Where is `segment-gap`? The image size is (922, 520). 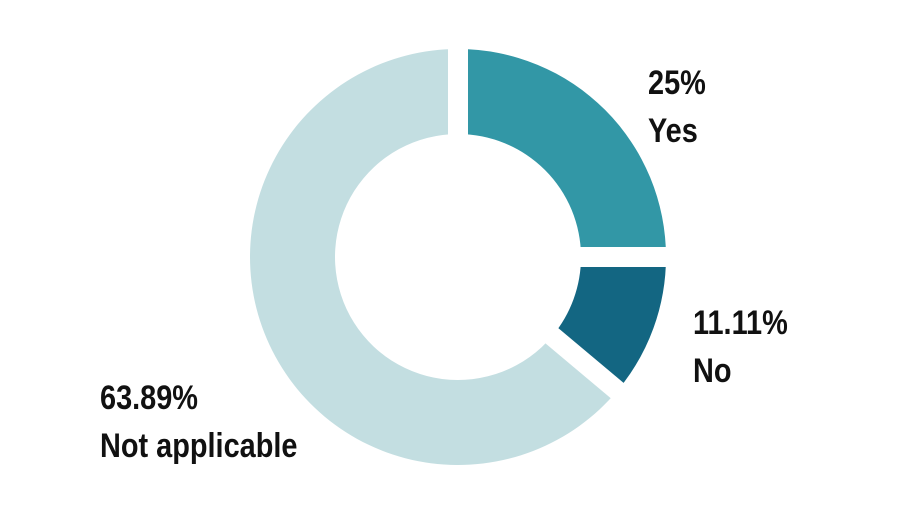
segment-gap is located at coordinates (585, 363).